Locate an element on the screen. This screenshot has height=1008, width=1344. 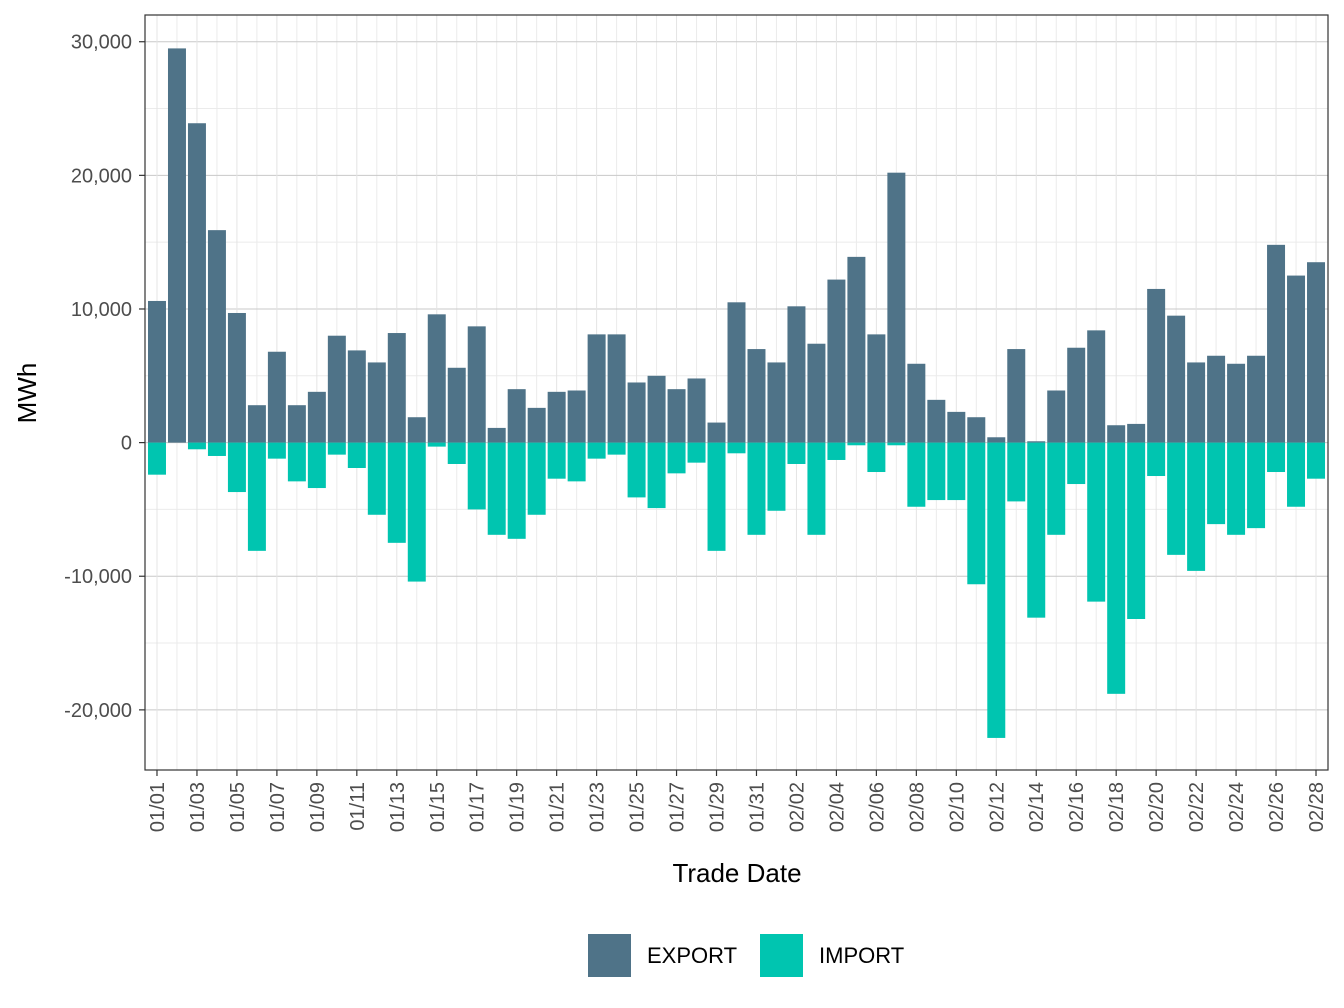
x-tick-label: 02/18 is located at coordinates (1117, 807).